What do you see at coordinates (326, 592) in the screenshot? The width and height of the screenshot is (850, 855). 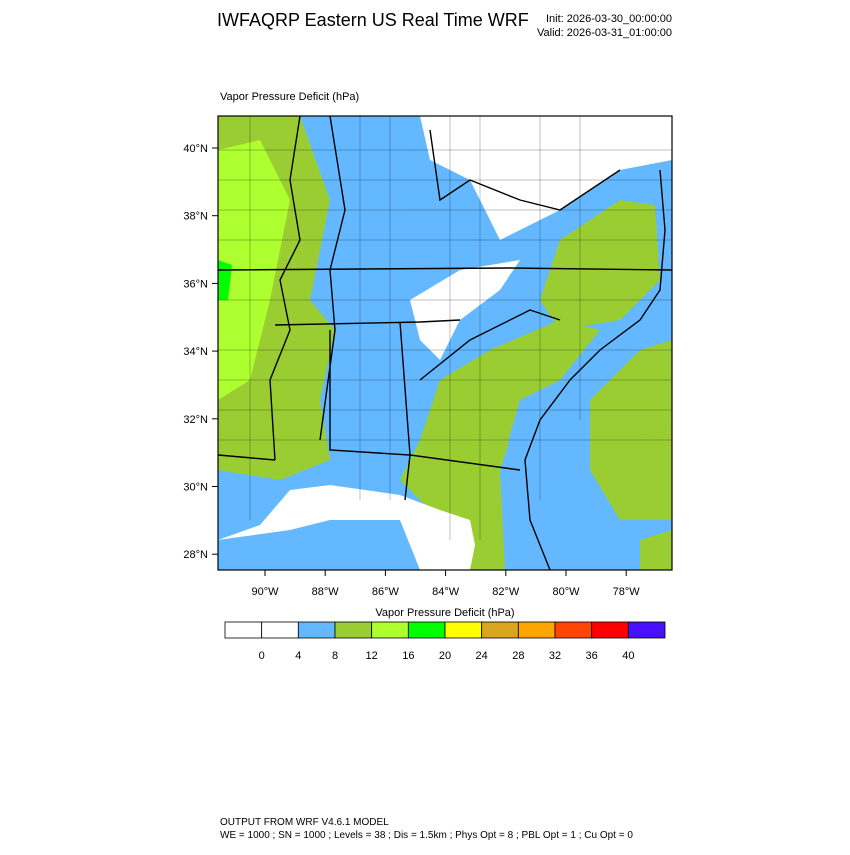 I see `lon-label: 88°W` at bounding box center [326, 592].